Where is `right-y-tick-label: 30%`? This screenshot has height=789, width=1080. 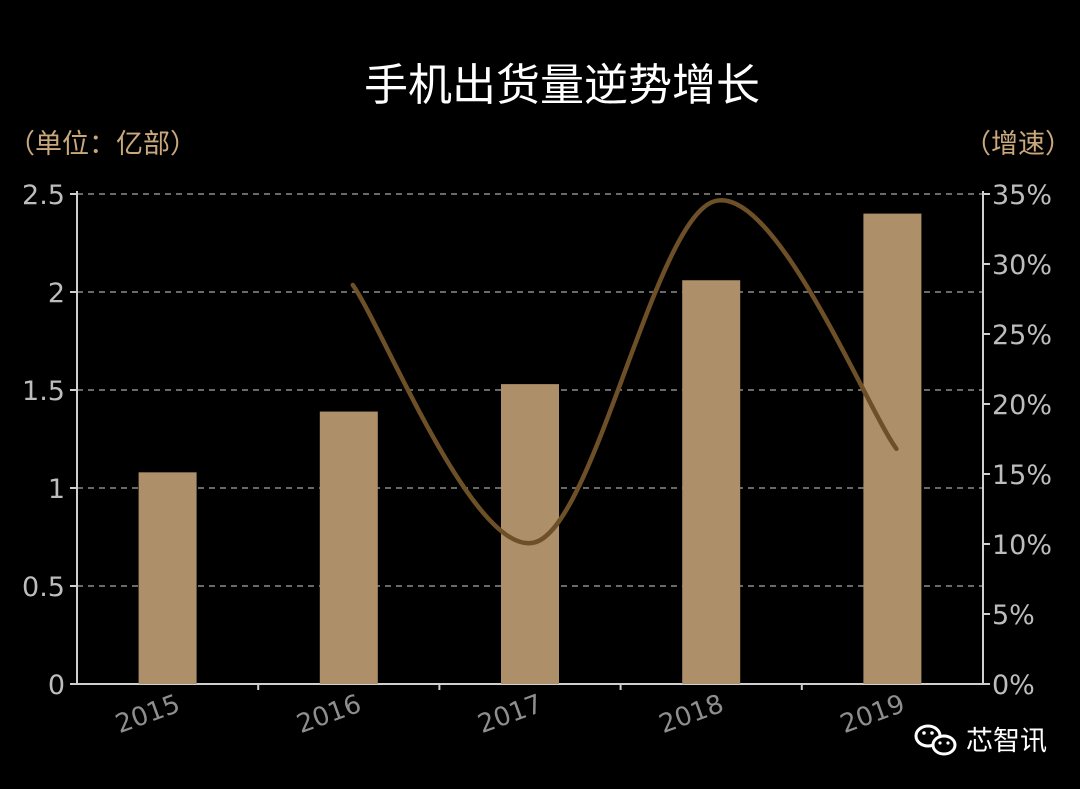 right-y-tick-label: 30% is located at coordinates (1022, 265).